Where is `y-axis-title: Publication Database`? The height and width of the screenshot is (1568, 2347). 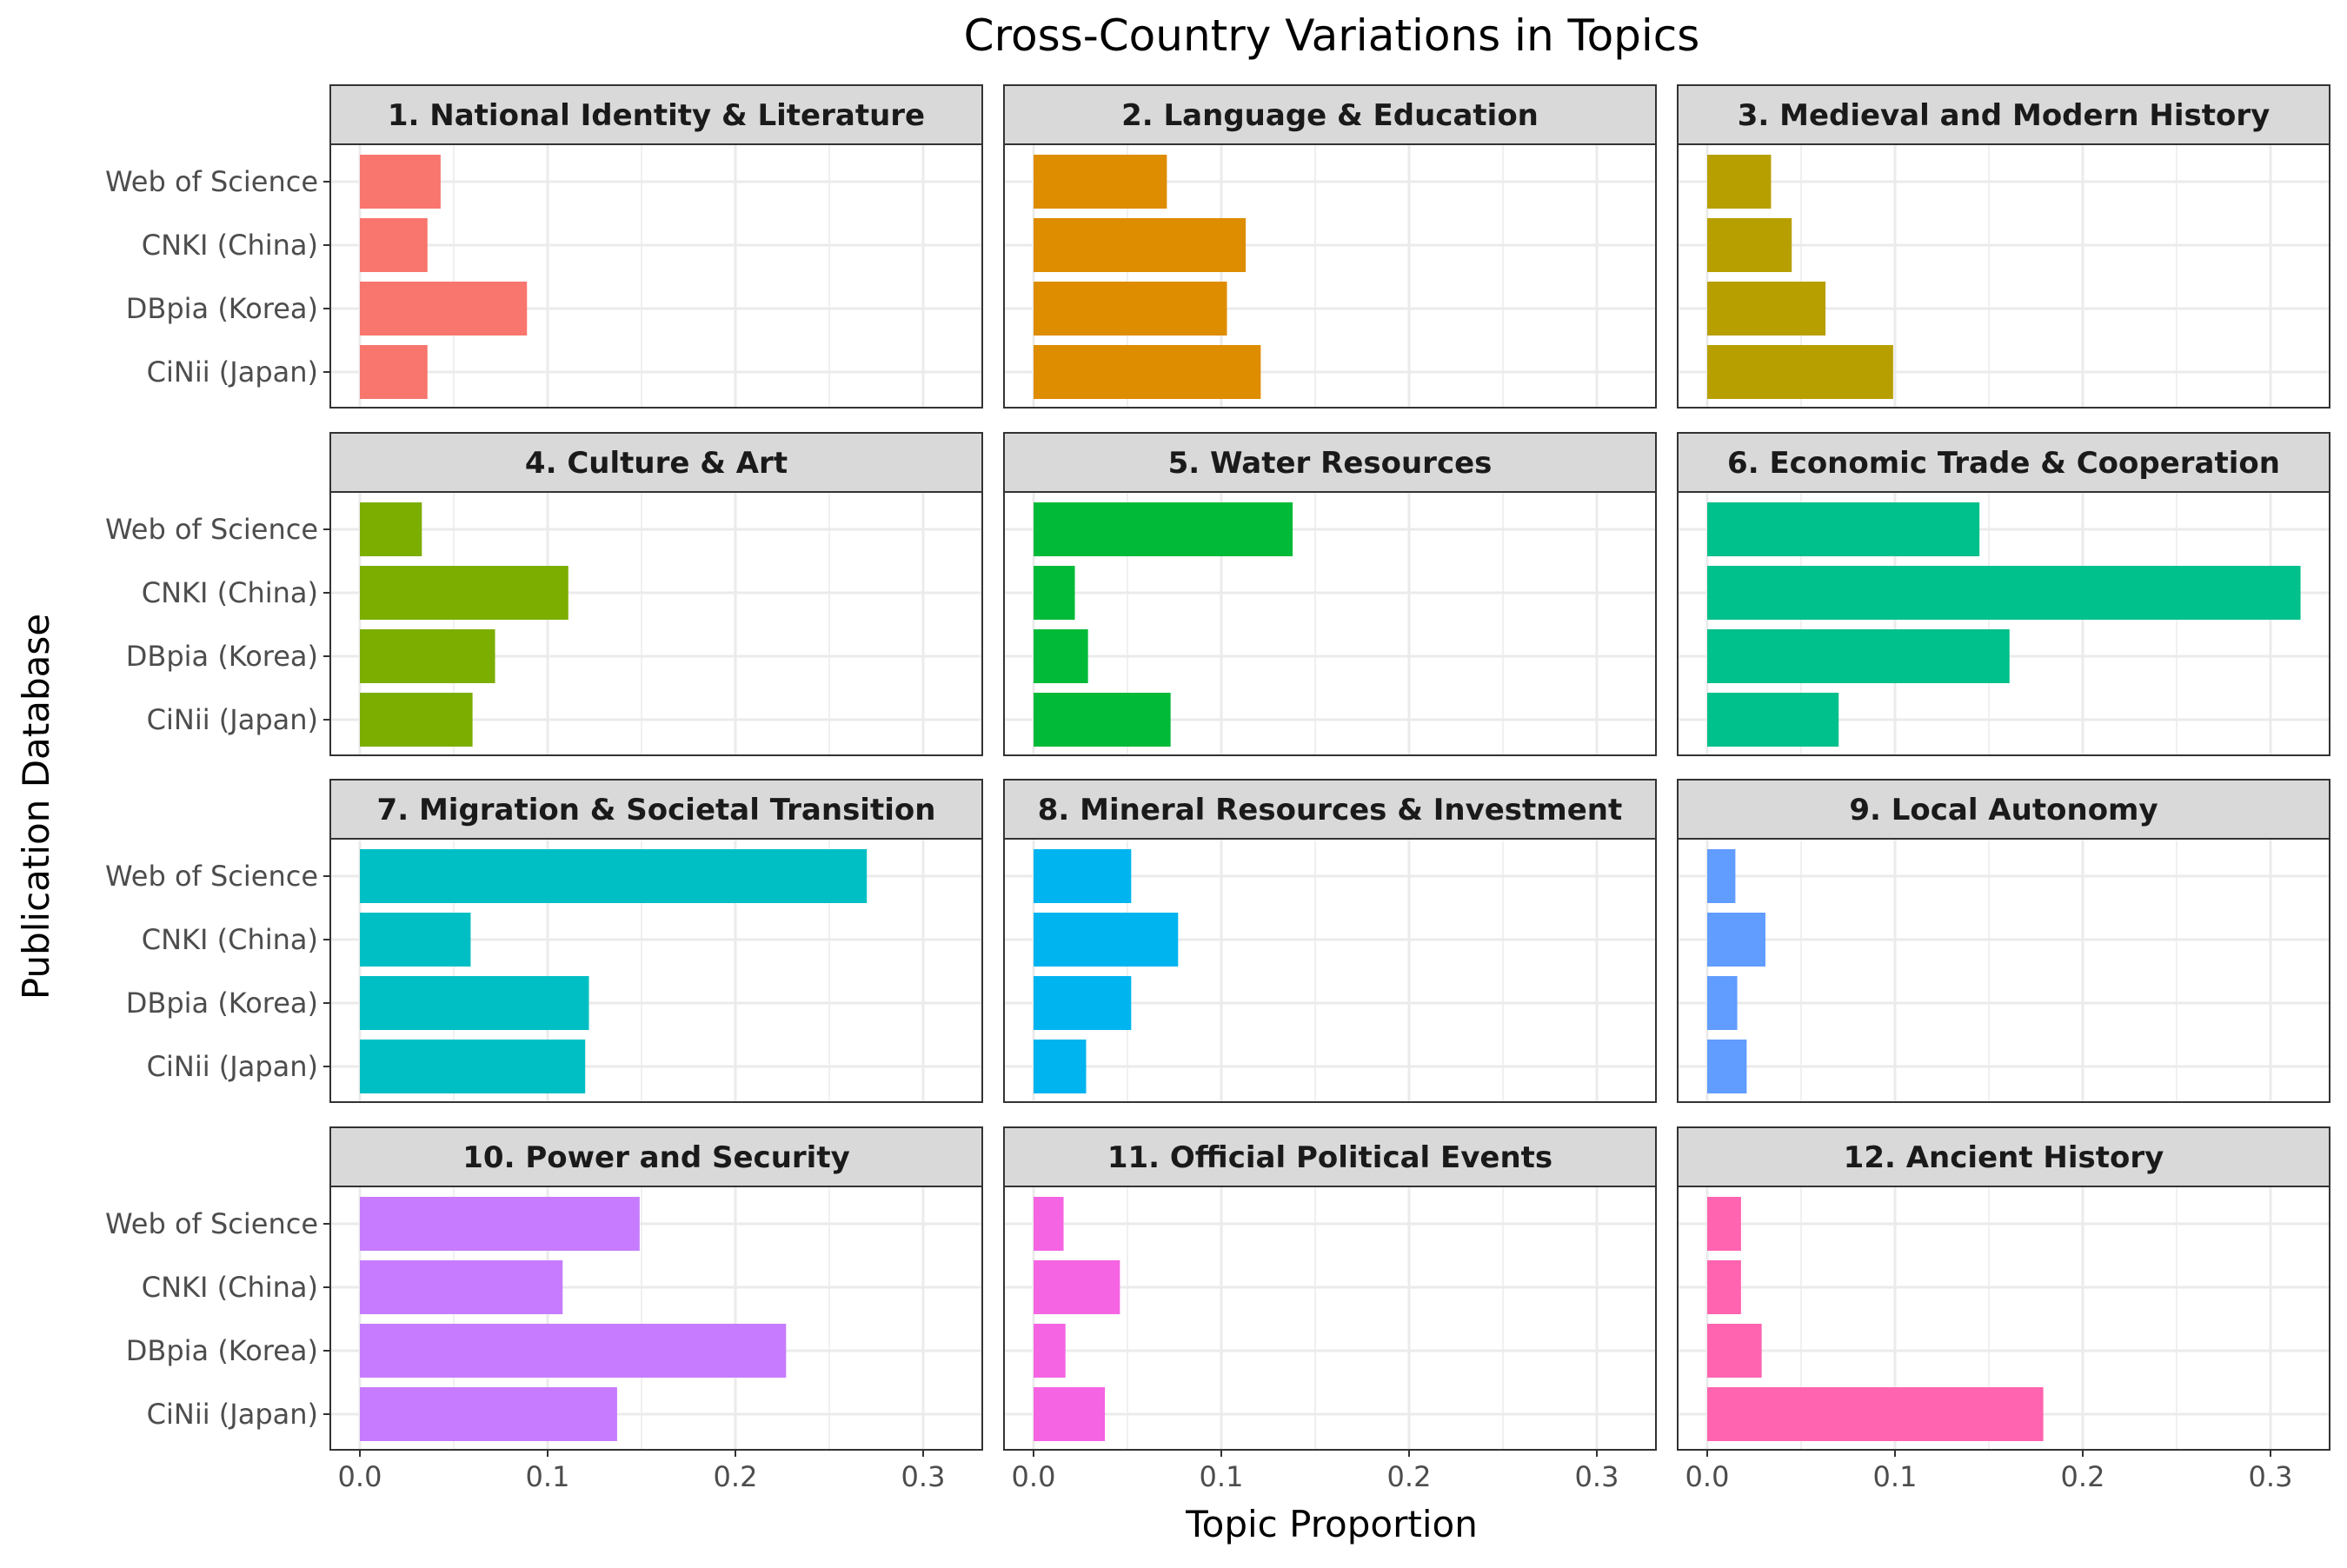 y-axis-title: Publication Database is located at coordinates (36, 807).